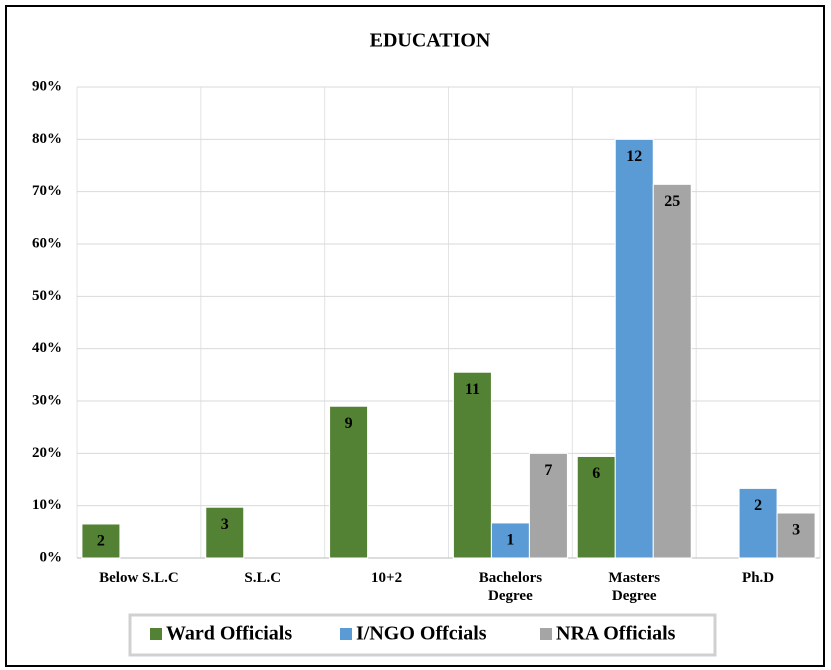 The width and height of the screenshot is (831, 670). I want to click on y-tick-label: 60%, so click(47, 243).